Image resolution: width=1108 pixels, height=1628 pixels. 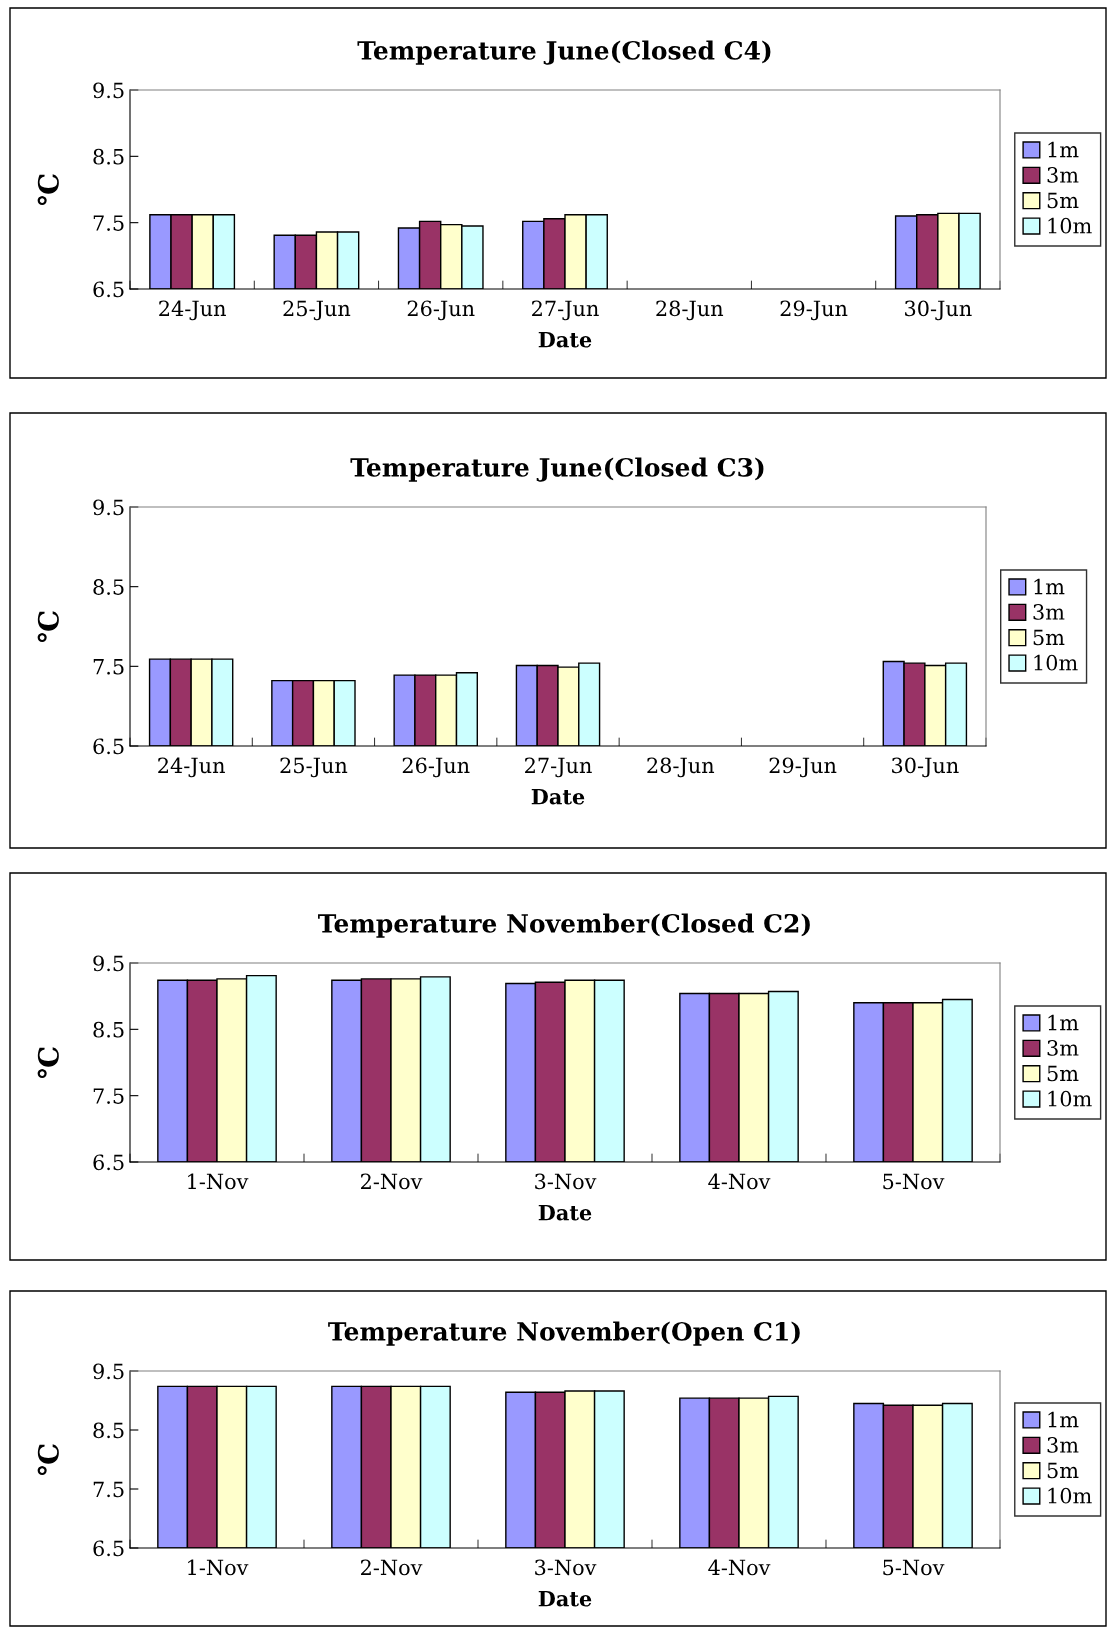 I want to click on chart-title: Temperature June(Closed C3), so click(x=557, y=469).